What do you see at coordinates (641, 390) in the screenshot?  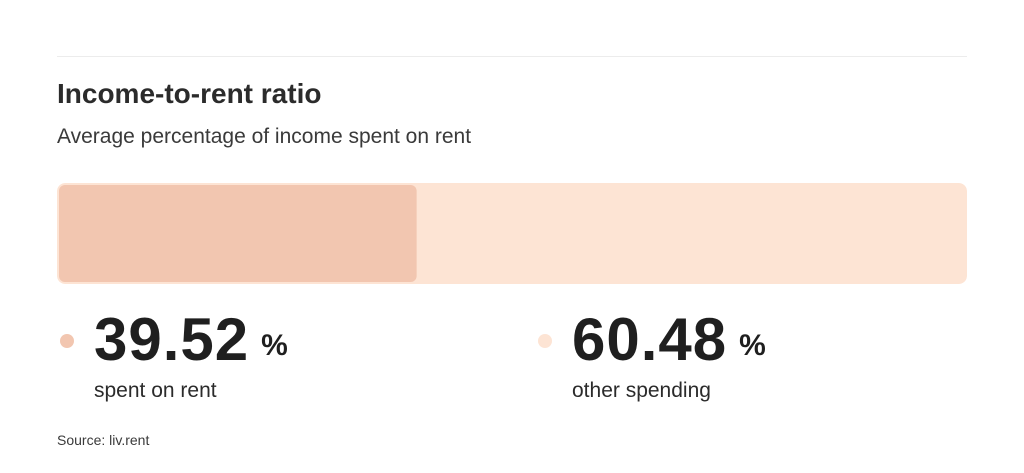 I see `other-label: other spending` at bounding box center [641, 390].